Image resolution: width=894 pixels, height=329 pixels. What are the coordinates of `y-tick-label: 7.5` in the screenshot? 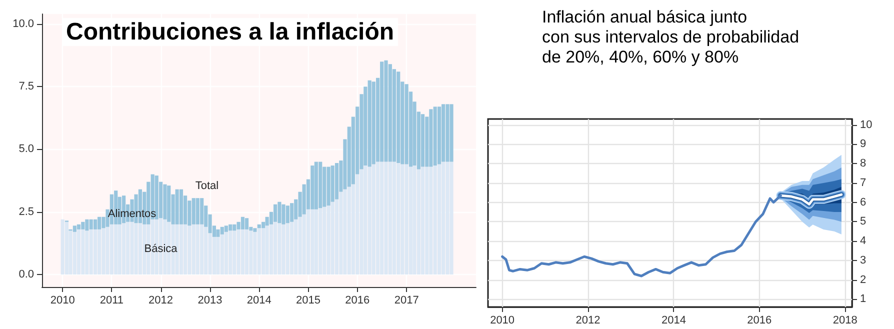 It's located at (26, 86).